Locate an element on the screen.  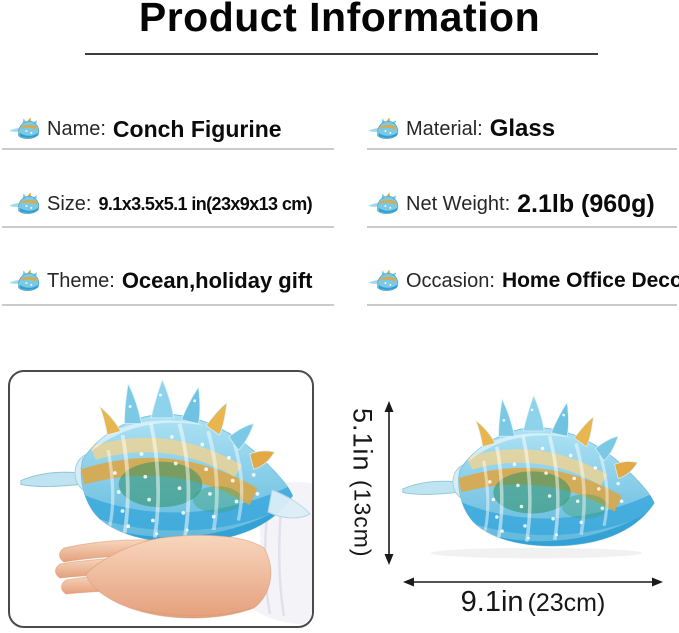
width-arrow is located at coordinates (533, 582).